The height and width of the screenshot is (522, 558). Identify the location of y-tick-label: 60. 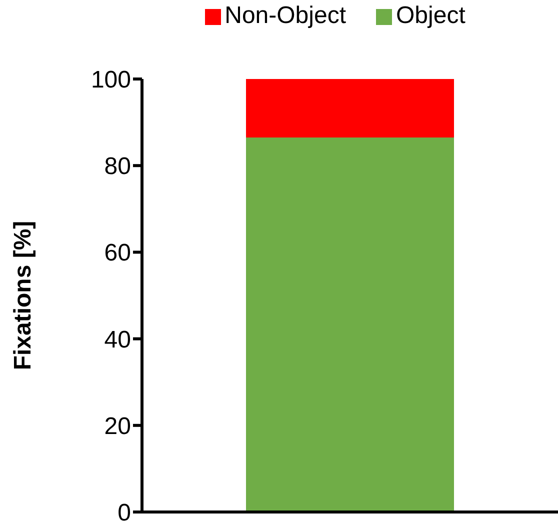
(117, 253).